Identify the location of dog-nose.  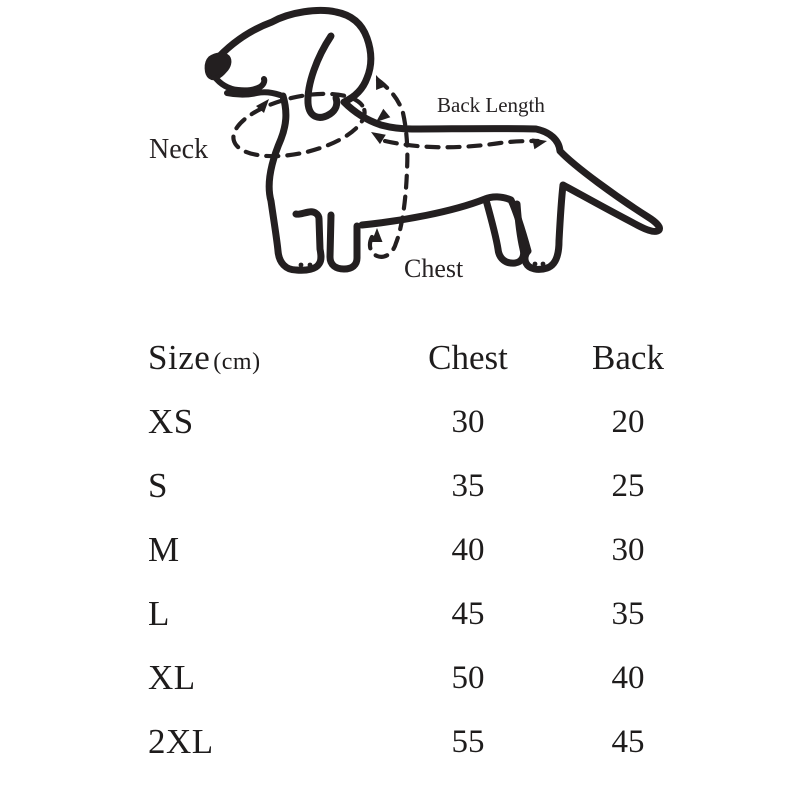
(218, 66).